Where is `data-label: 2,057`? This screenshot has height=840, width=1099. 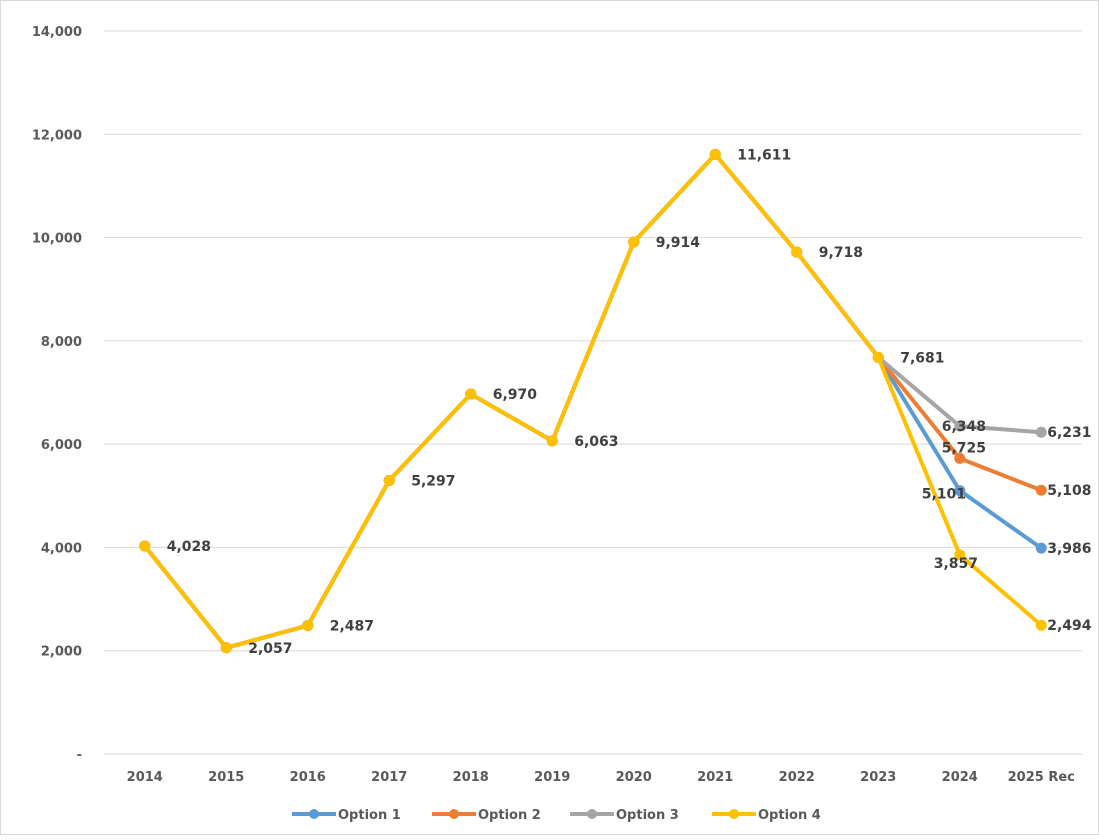
data-label: 2,057 is located at coordinates (270, 649).